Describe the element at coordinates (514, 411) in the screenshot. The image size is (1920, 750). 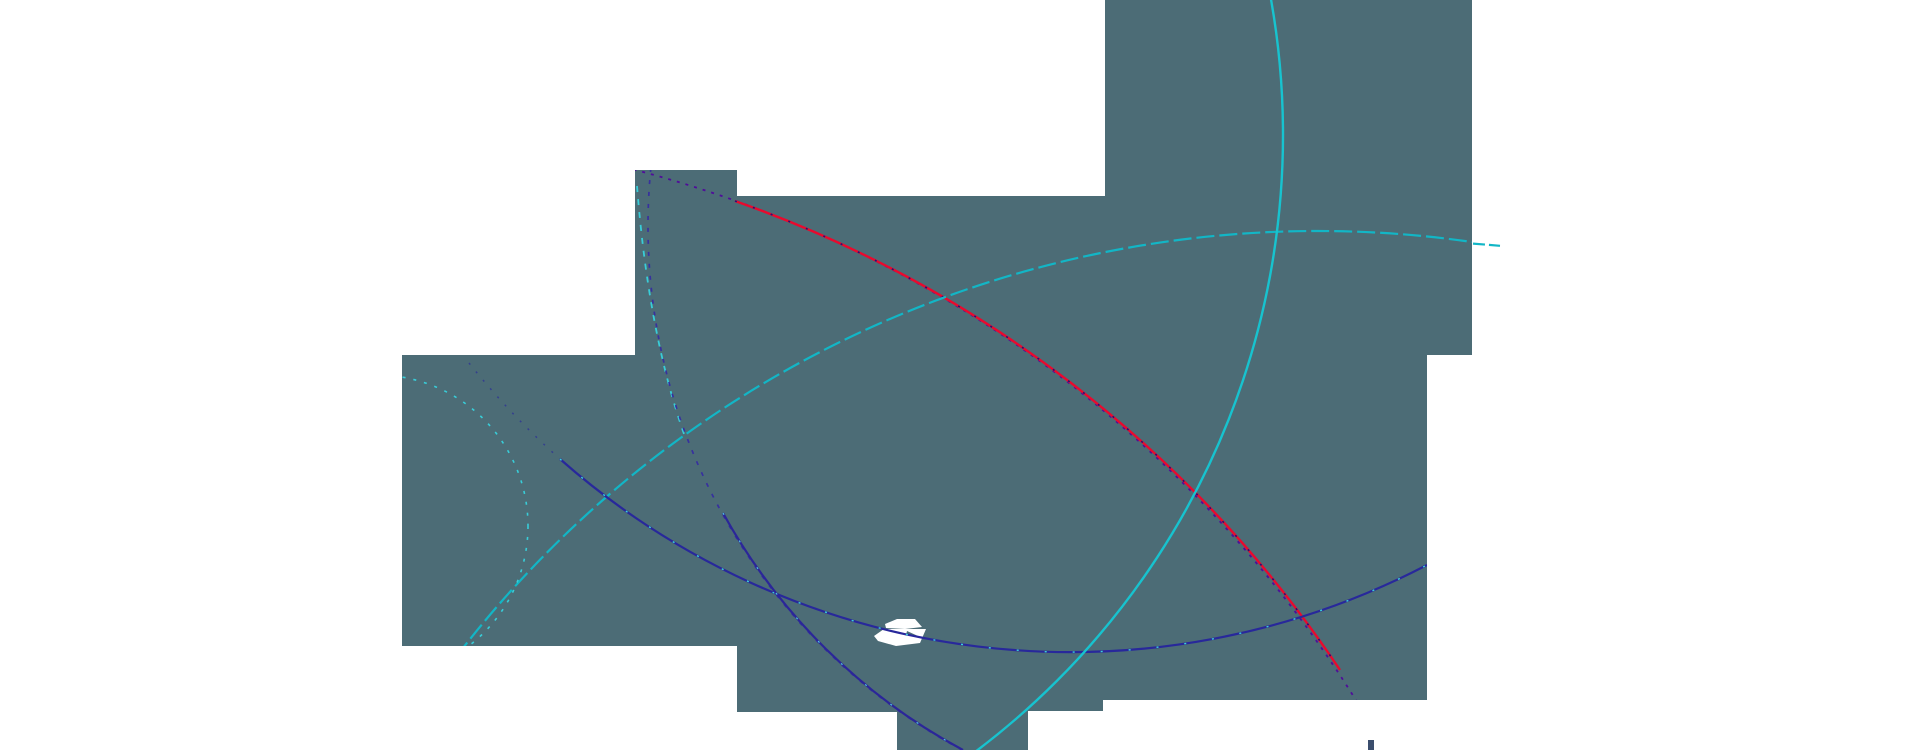
I see `navy-bottom-orbit-faint-left` at that location.